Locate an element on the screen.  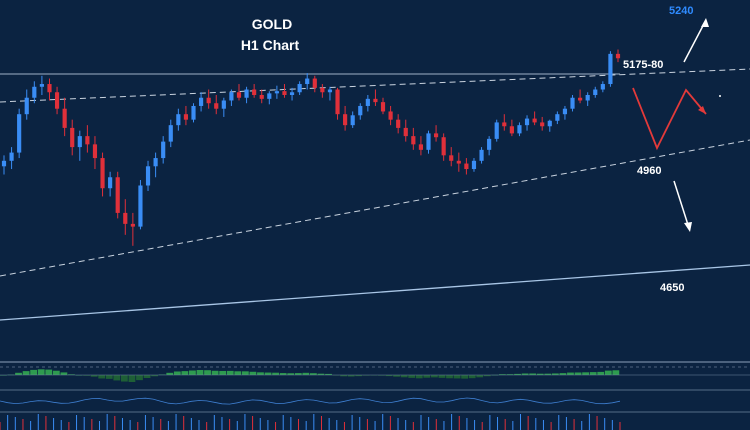
level-label-4650: 4650 is located at coordinates (672, 288).